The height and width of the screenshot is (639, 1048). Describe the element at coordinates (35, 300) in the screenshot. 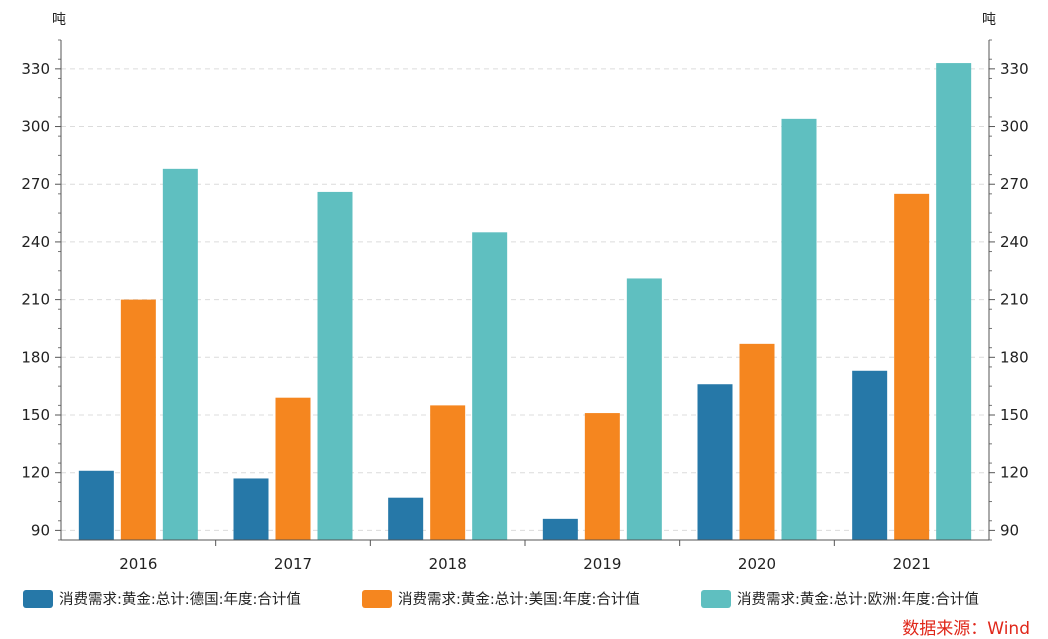

I see `y-left-tick-label: 210` at that location.